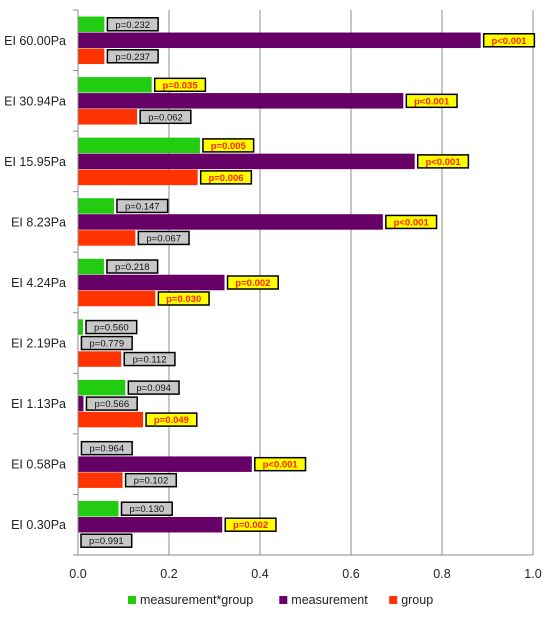  I want to click on p-value-label: p=0.232, so click(132, 25).